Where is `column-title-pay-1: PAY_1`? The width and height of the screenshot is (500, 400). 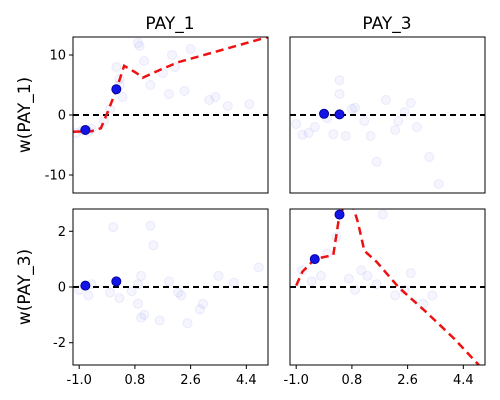
column-title-pay-1: PAY_1 is located at coordinates (169, 24).